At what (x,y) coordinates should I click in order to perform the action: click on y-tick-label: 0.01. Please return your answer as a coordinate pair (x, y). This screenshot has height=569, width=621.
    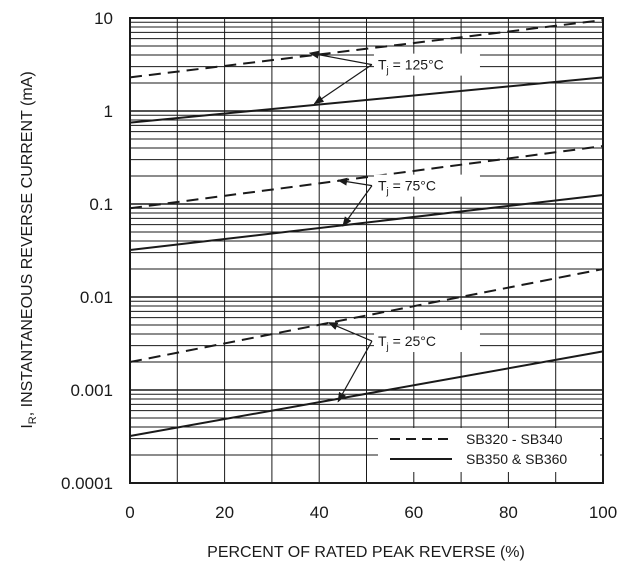
    Looking at the image, I should click on (96, 297).